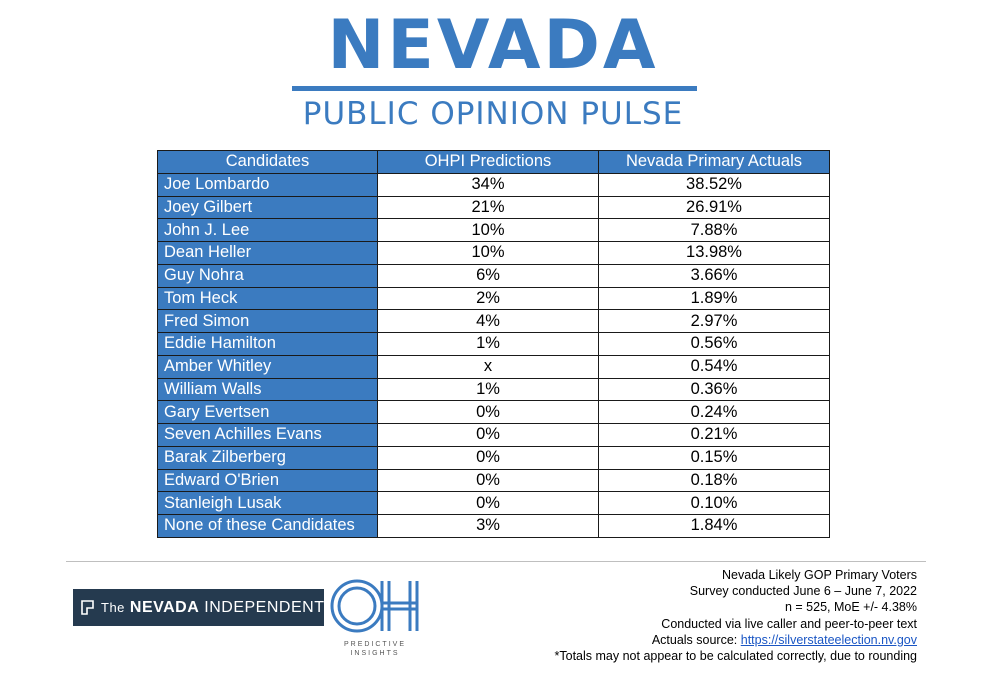  I want to click on table-row: Guy Nohra 6% 3.66%, so click(493, 275).